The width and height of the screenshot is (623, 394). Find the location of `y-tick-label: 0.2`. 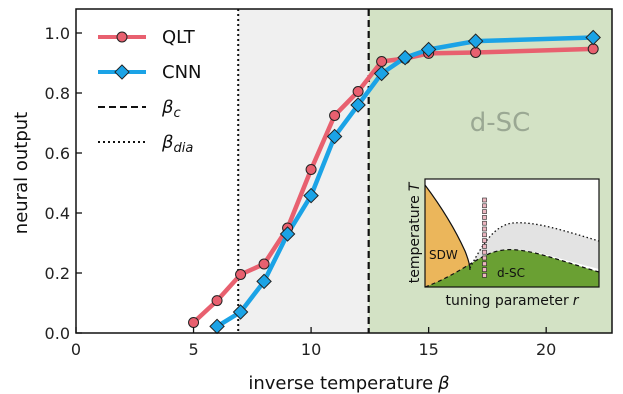

y-tick-label: 0.2 is located at coordinates (57, 273).